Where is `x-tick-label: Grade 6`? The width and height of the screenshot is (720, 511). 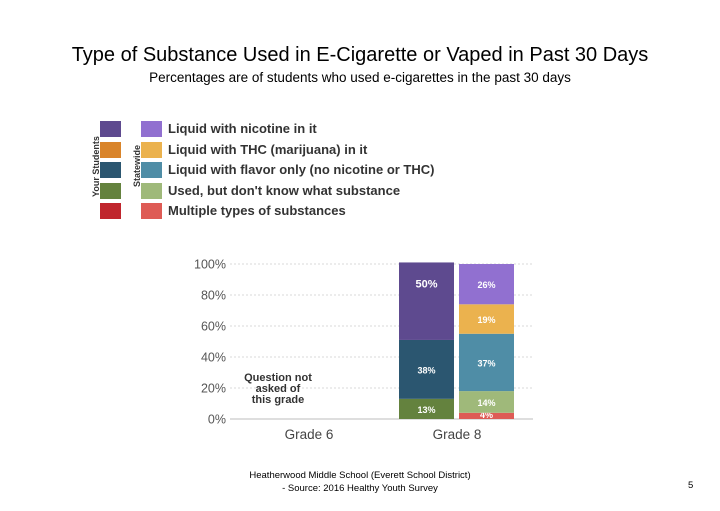
x-tick-label: Grade 6 is located at coordinates (309, 434).